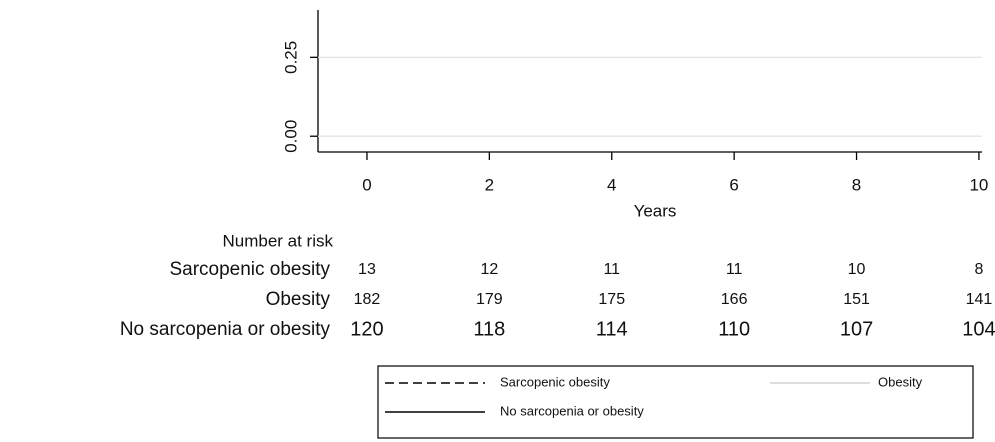  What do you see at coordinates (367, 269) in the screenshot?
I see `risk-value: 13` at bounding box center [367, 269].